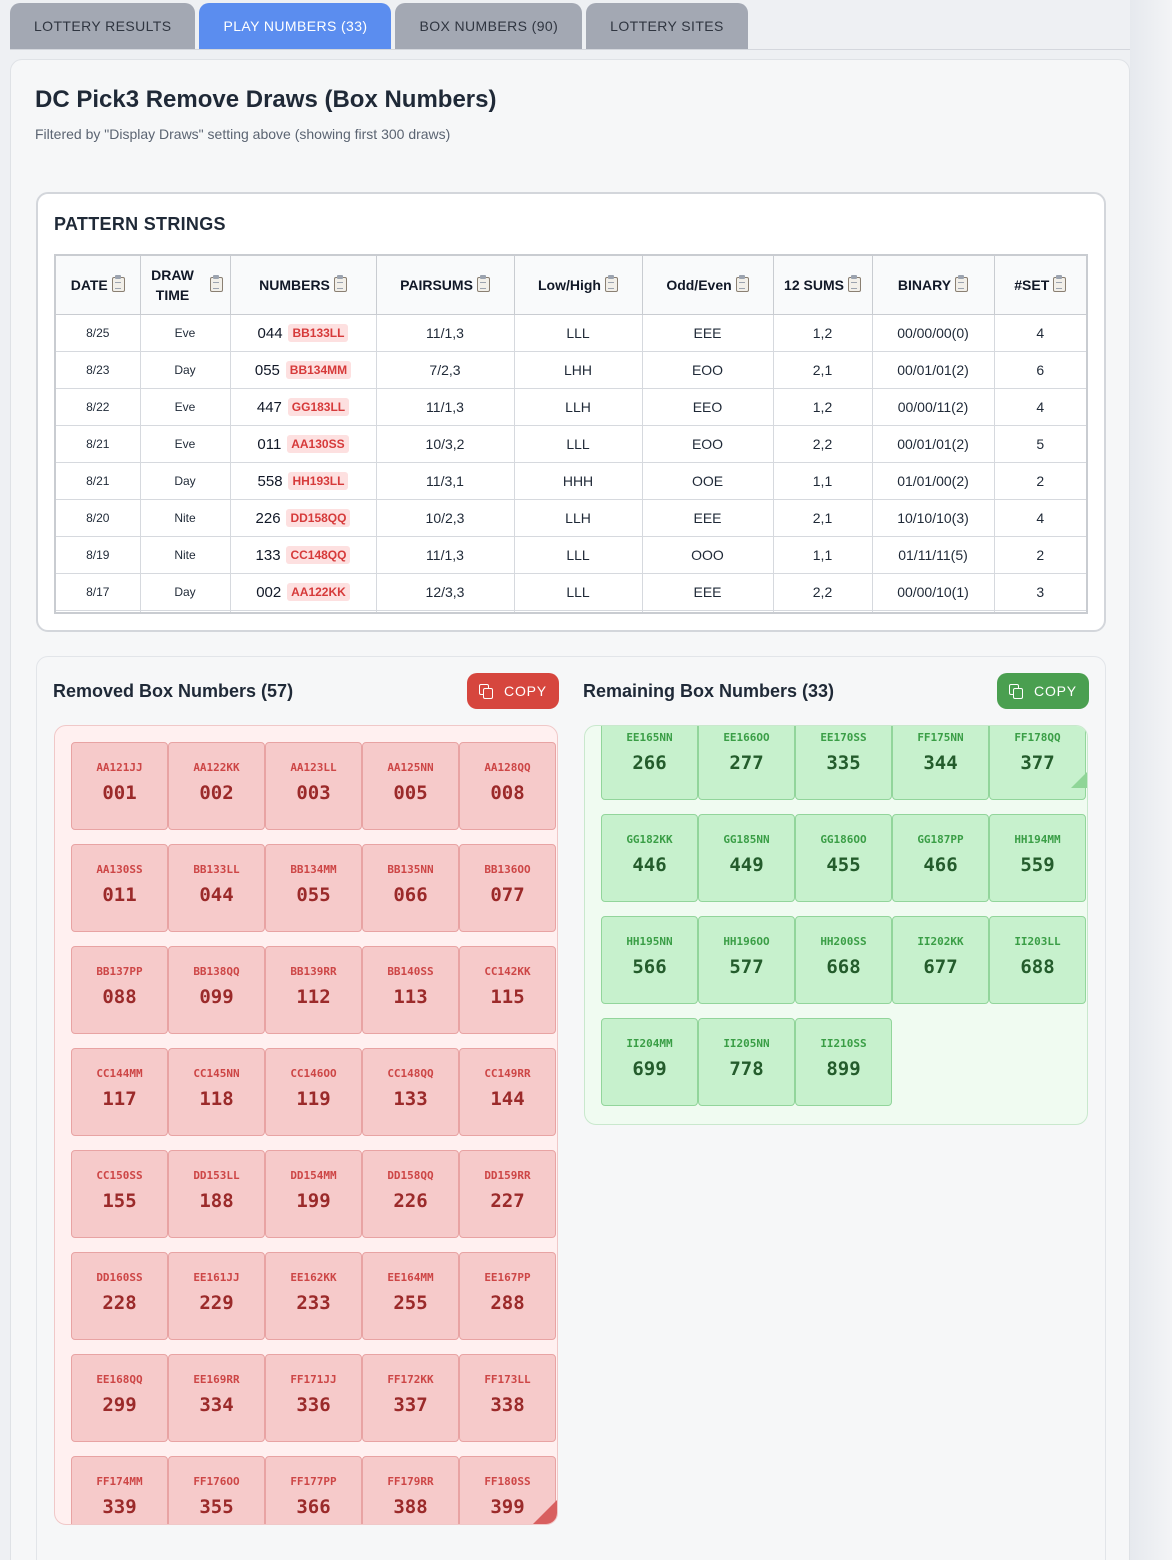  Describe the element at coordinates (313, 1296) in the screenshot. I see `box-number-cell: EE162KK 233` at that location.